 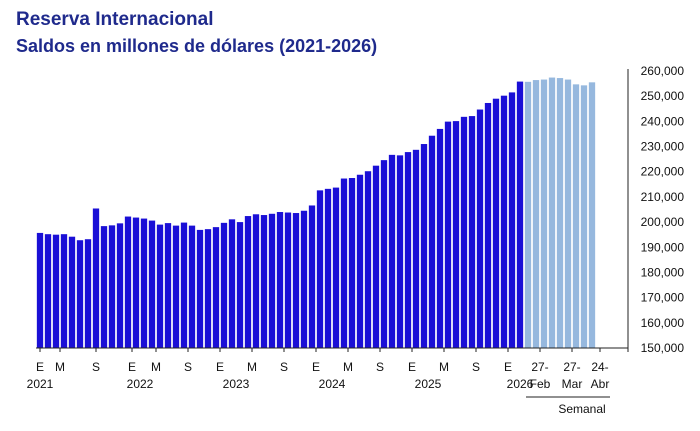 What do you see at coordinates (332, 384) in the screenshot?
I see `x-tick-label: 2024` at bounding box center [332, 384].